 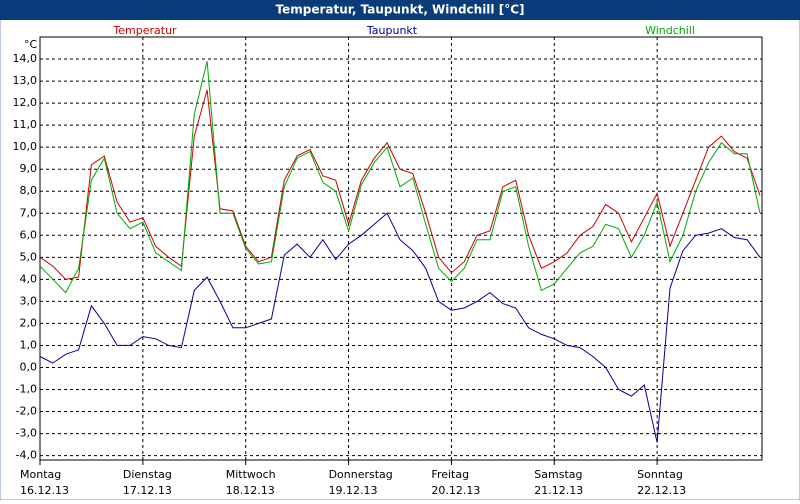 I want to click on y-tick-label: 11,0, so click(x=25, y=124).